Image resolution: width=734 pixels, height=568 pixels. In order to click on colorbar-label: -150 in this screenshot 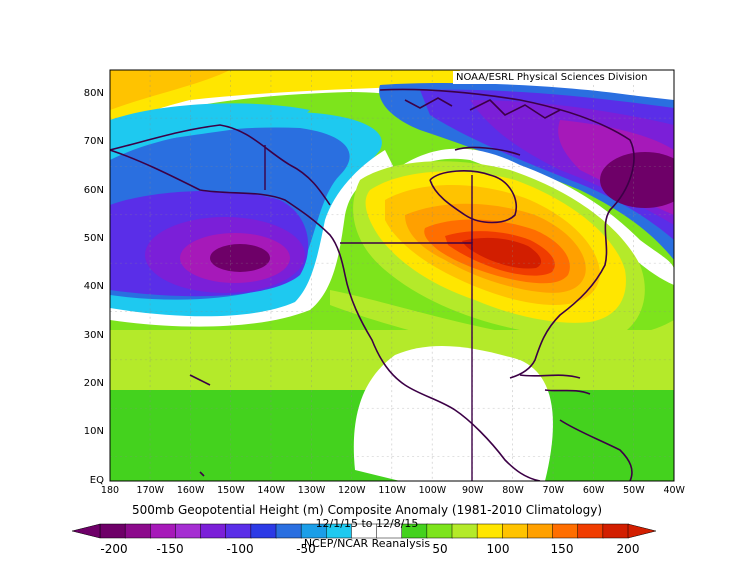, I will do `click(170, 549)`.